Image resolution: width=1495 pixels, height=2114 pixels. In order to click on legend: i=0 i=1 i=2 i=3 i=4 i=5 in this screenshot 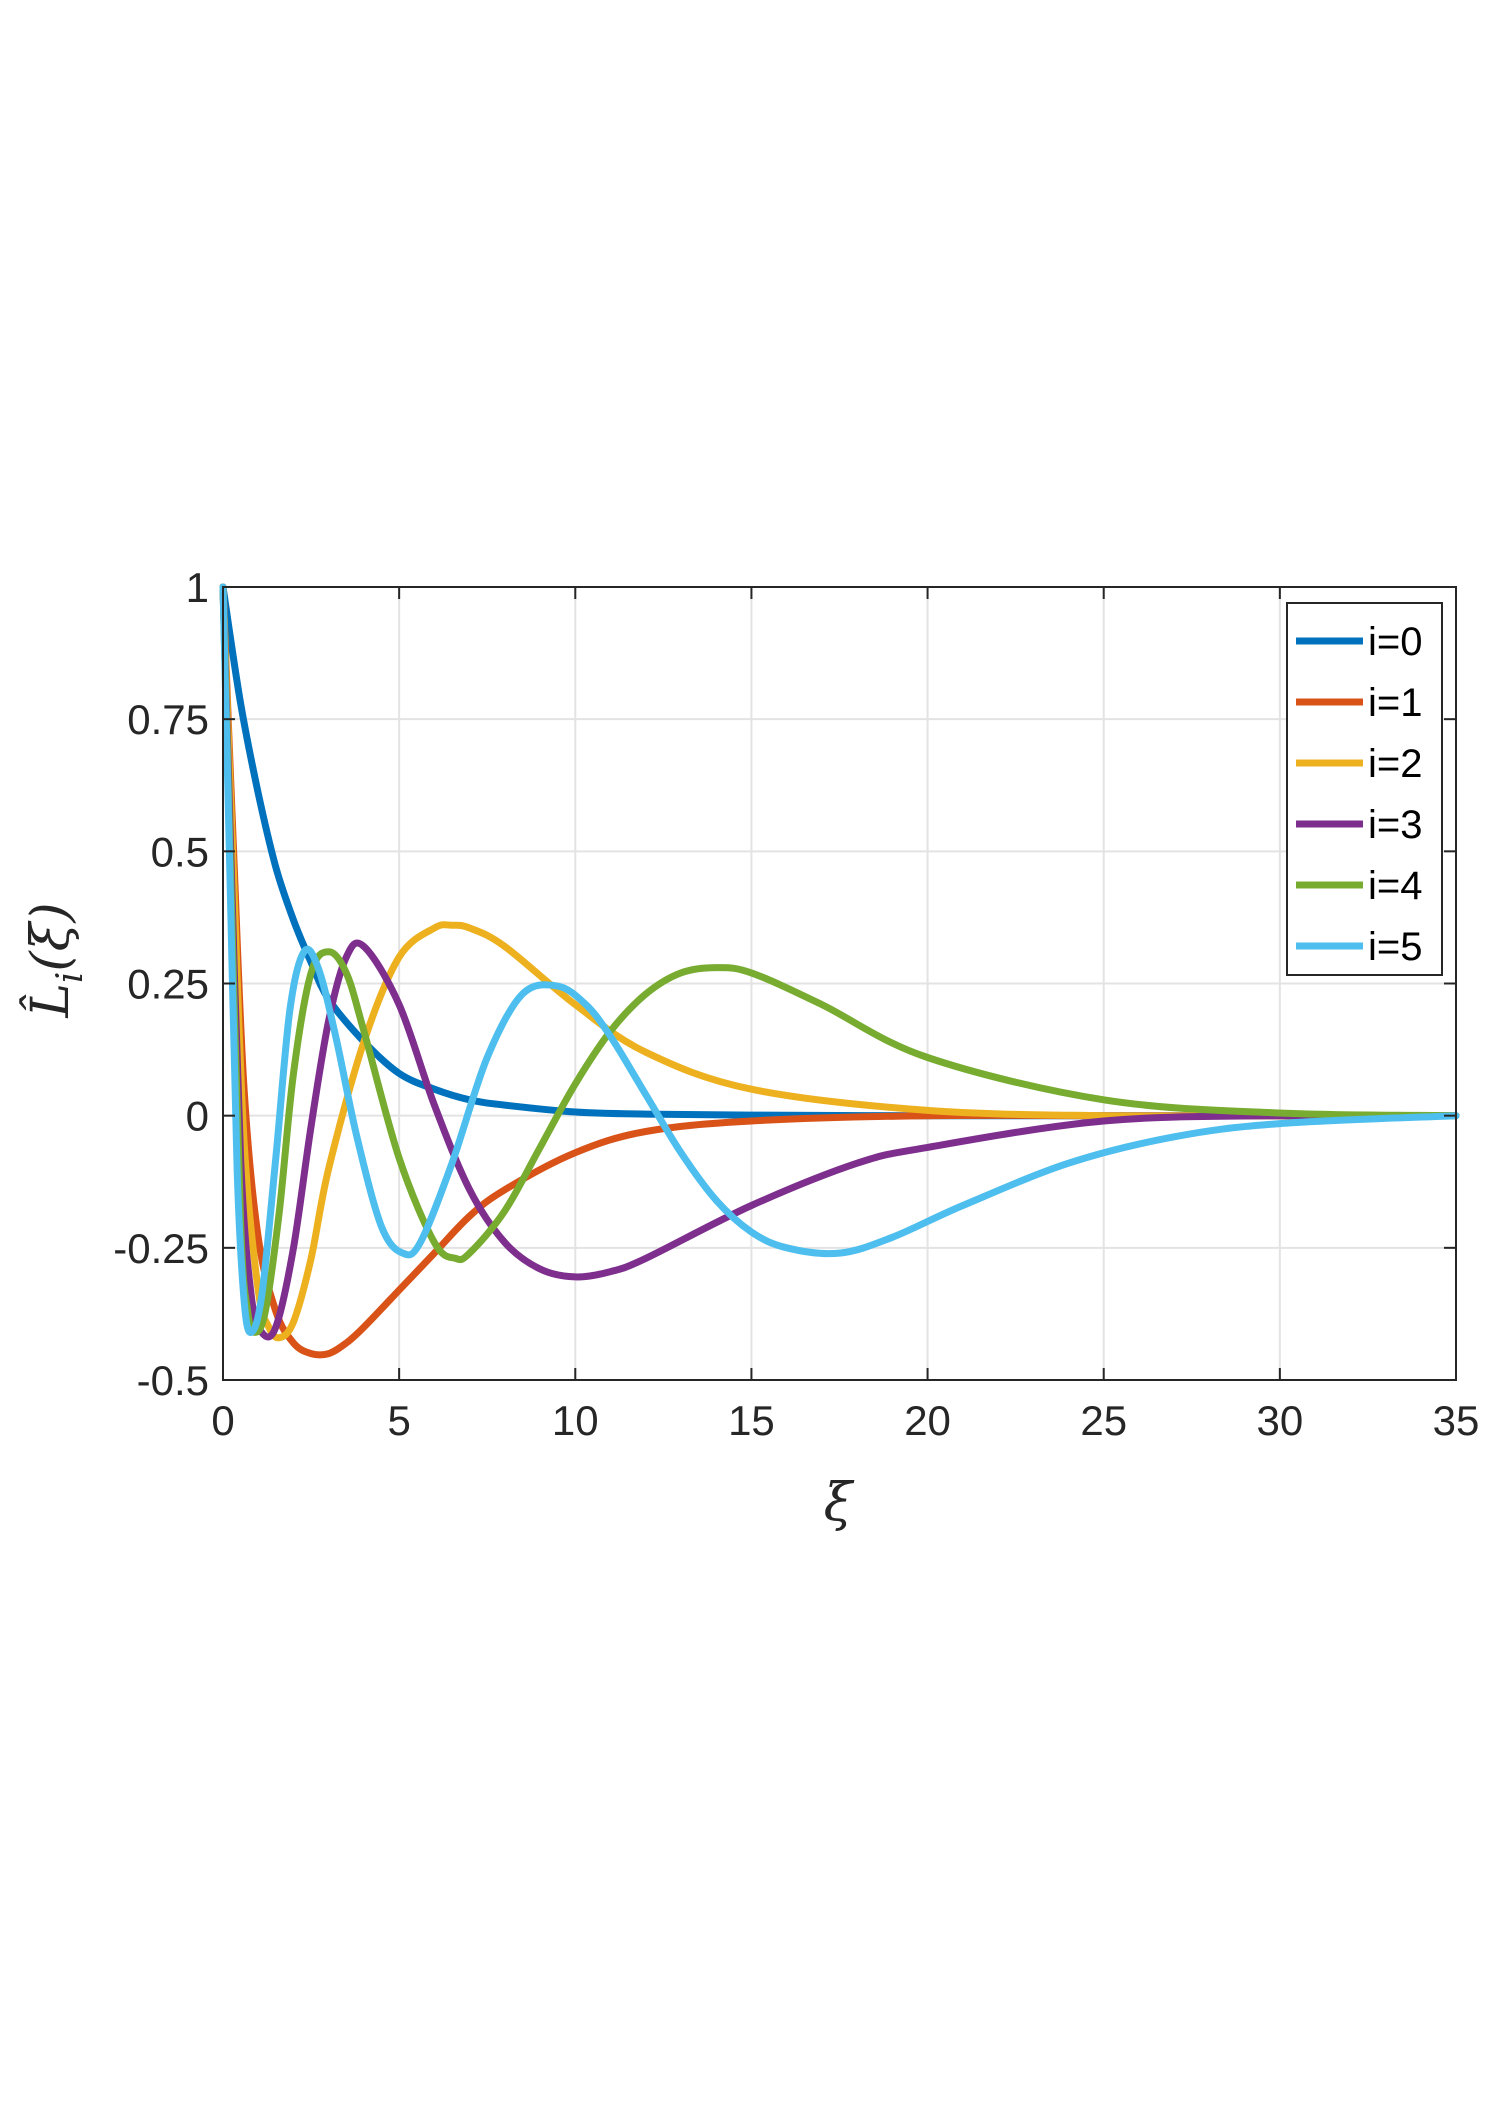, I will do `click(1364, 789)`.